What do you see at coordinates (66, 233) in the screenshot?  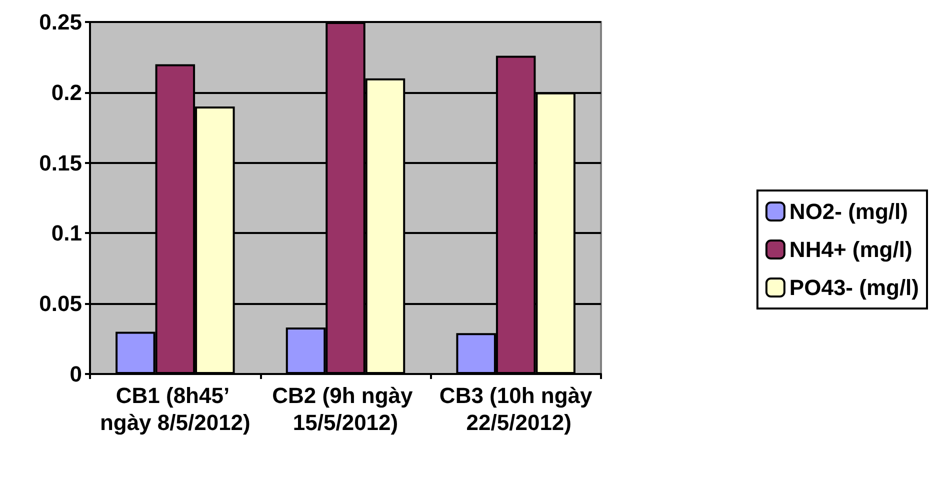 I see `y-tick-label: 0.1` at bounding box center [66, 233].